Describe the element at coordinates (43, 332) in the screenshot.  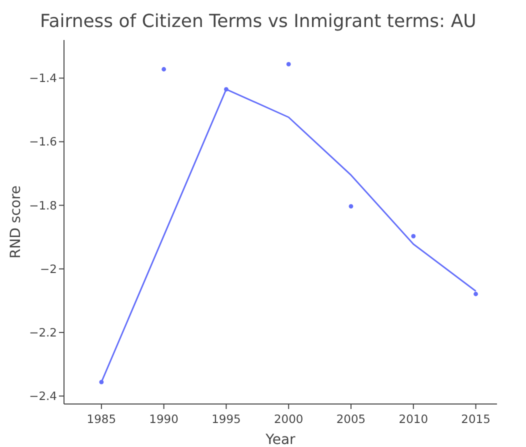
I see `y-tick-label: −2.2` at that location.